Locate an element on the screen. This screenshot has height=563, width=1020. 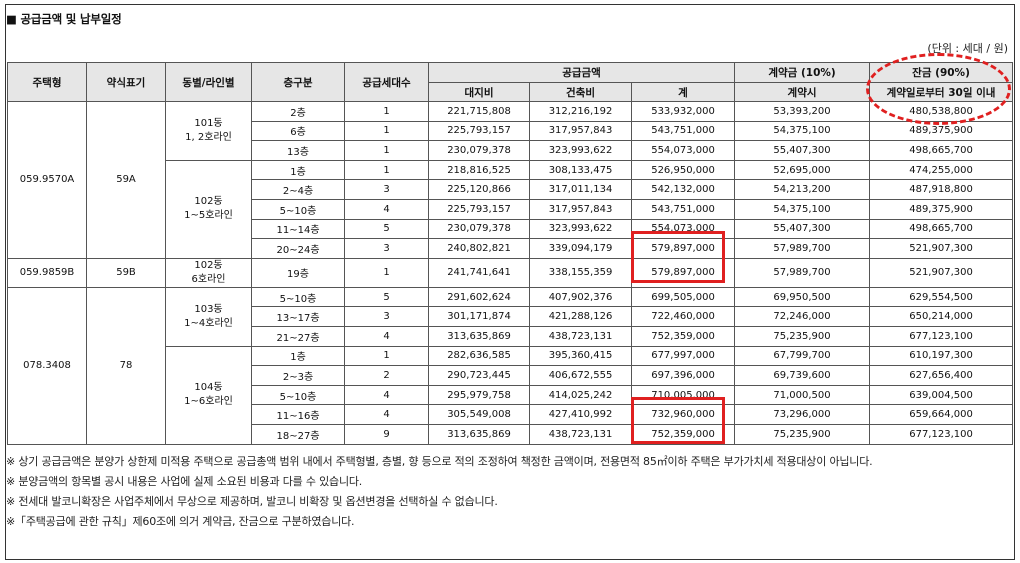
unit-note: (단위 : 세대 / 원) is located at coordinates (967, 48).